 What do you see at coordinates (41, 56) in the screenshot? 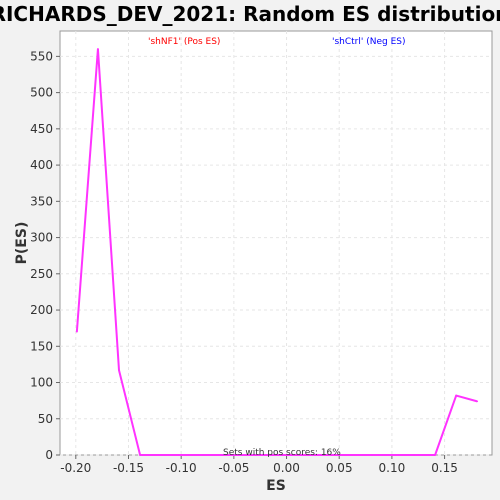
I see `y-tick-label: 550` at bounding box center [41, 56].